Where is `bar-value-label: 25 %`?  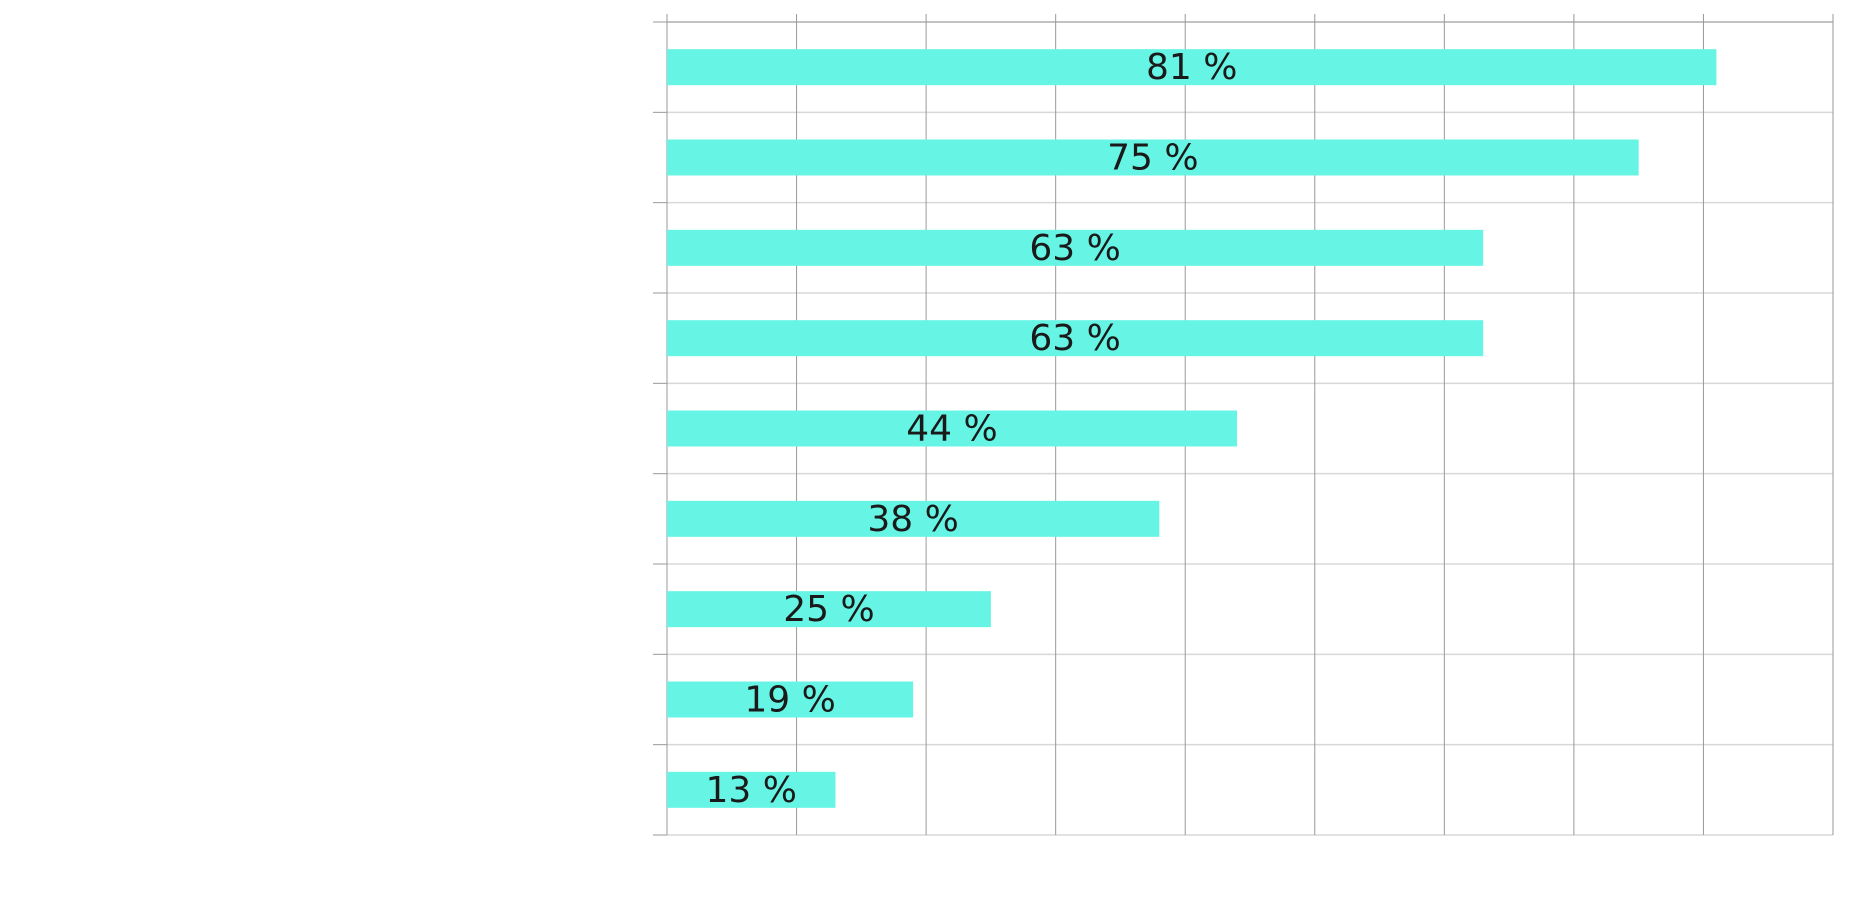 bar-value-label: 25 % is located at coordinates (828, 609).